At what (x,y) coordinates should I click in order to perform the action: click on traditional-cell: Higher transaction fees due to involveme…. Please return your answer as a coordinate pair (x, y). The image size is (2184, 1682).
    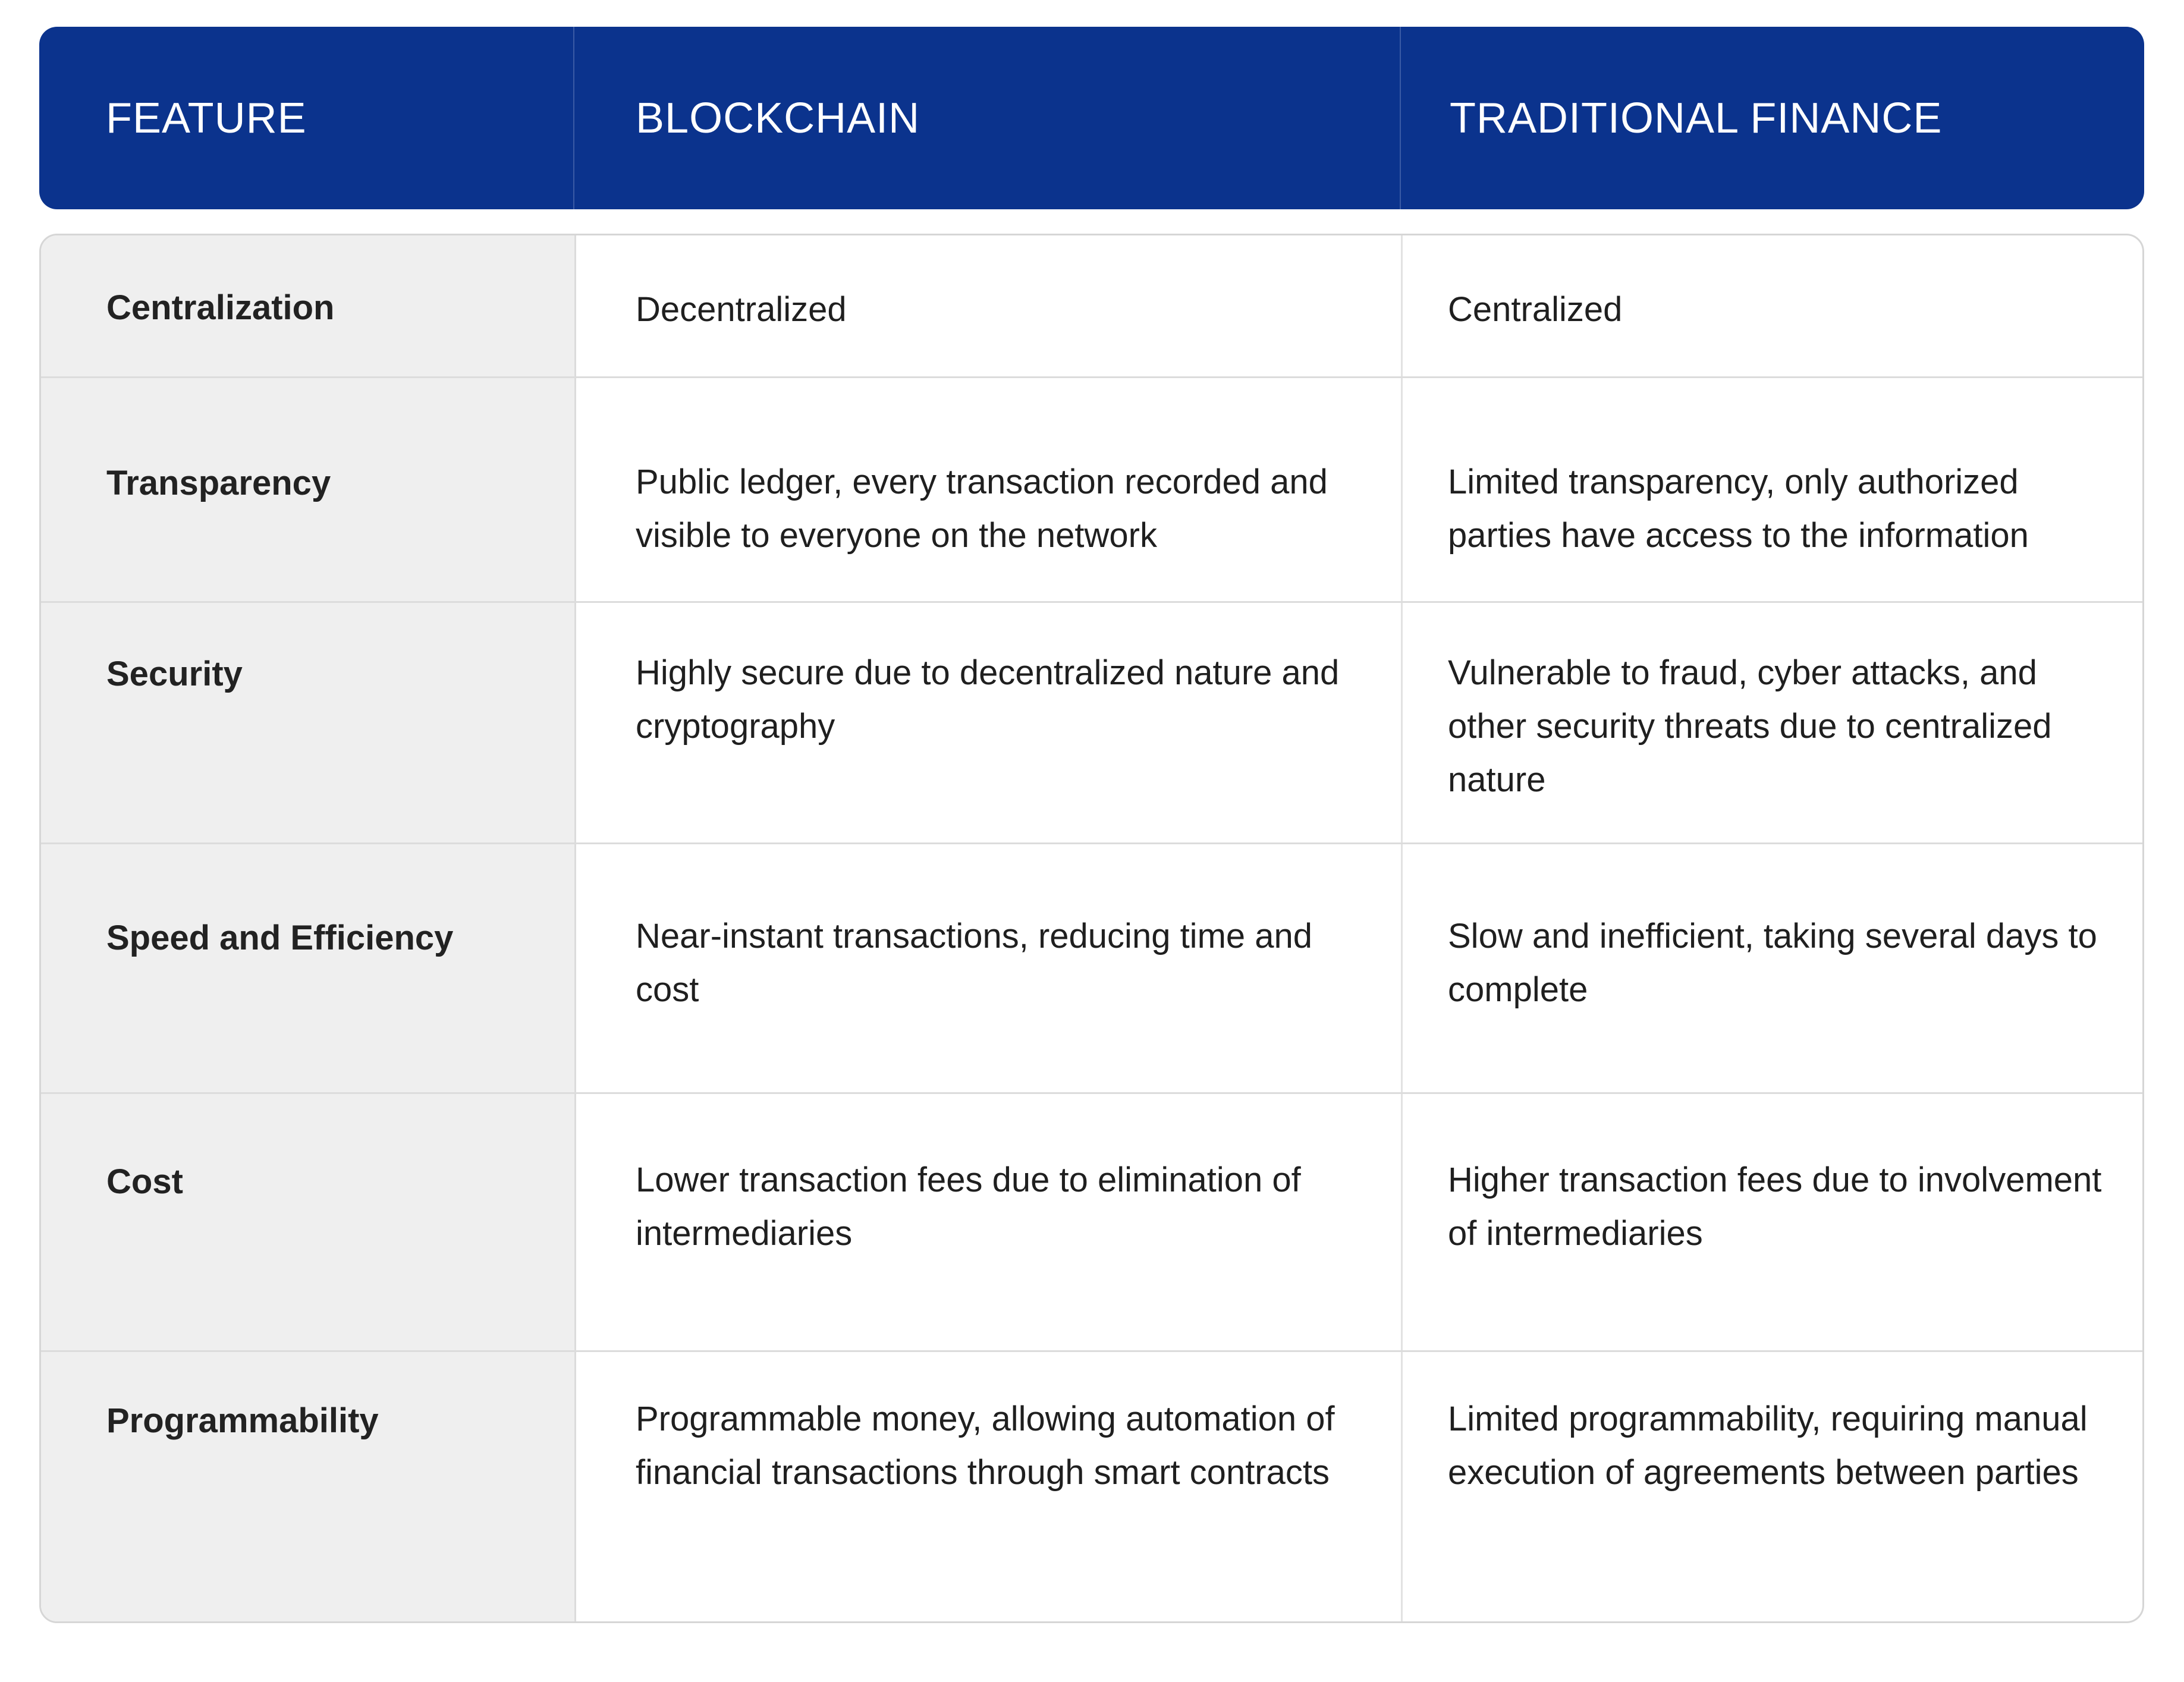
    Looking at the image, I should click on (1775, 1207).